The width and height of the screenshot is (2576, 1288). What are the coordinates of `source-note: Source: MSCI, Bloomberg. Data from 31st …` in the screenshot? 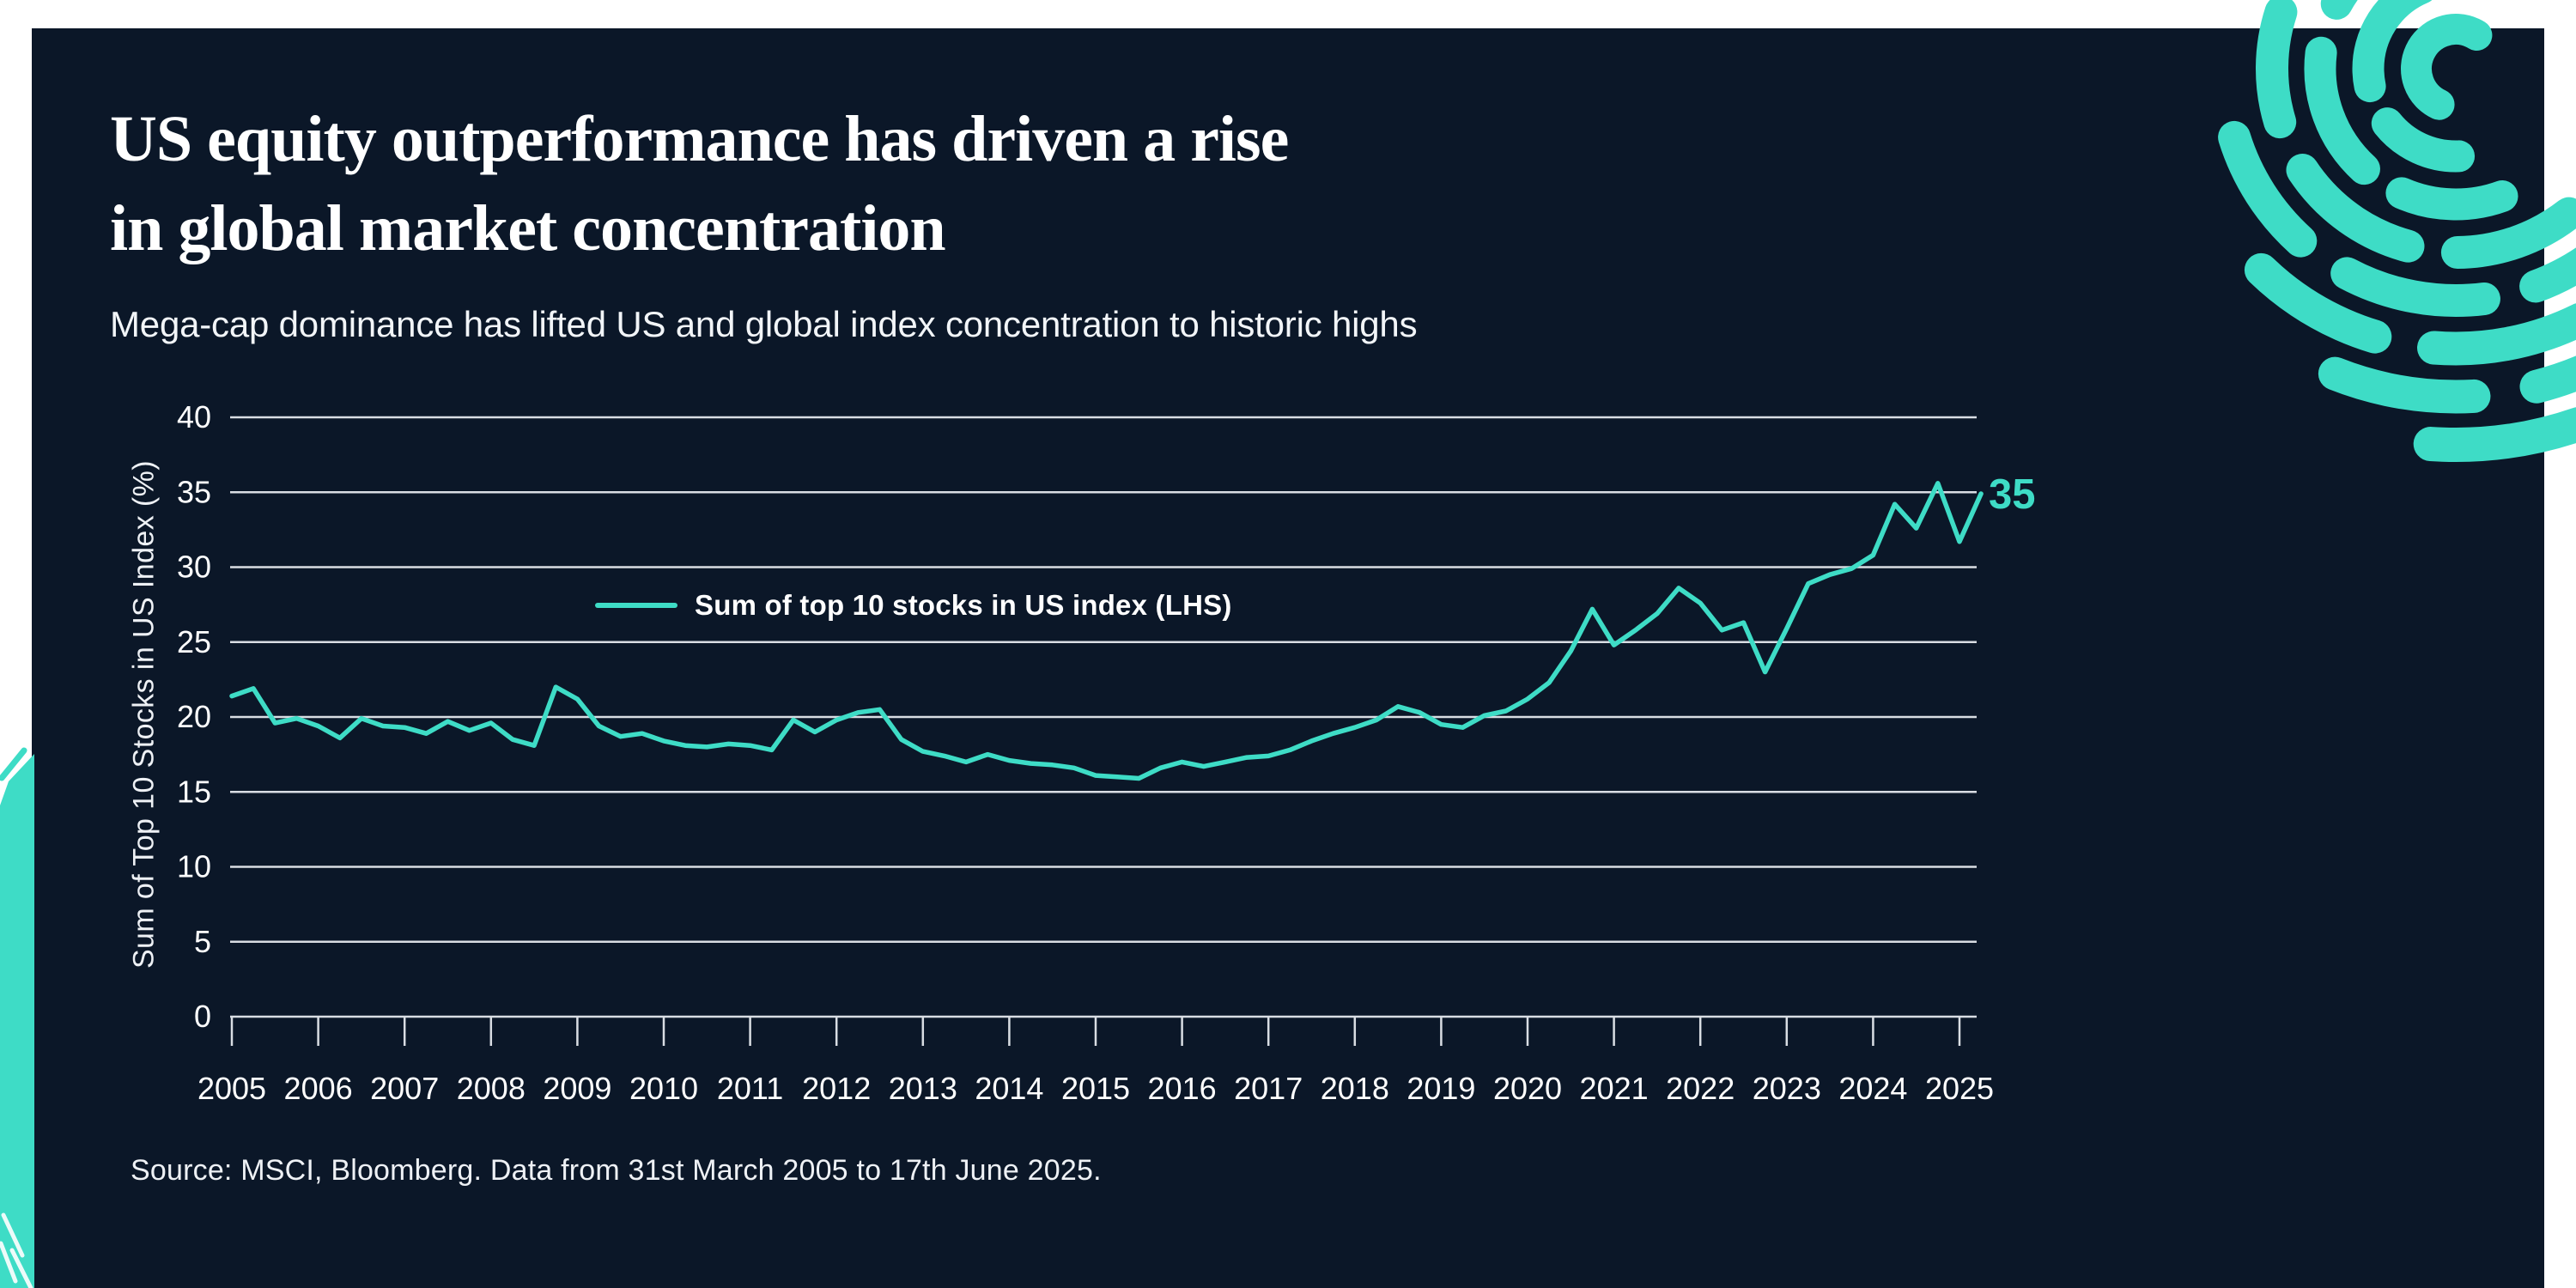 It's located at (616, 1170).